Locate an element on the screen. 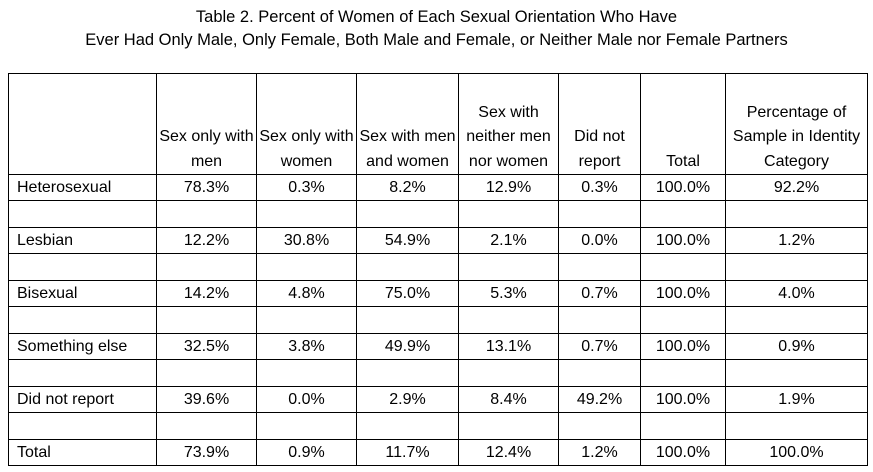 The width and height of the screenshot is (873, 472). column-header: Did not report is located at coordinates (599, 124).